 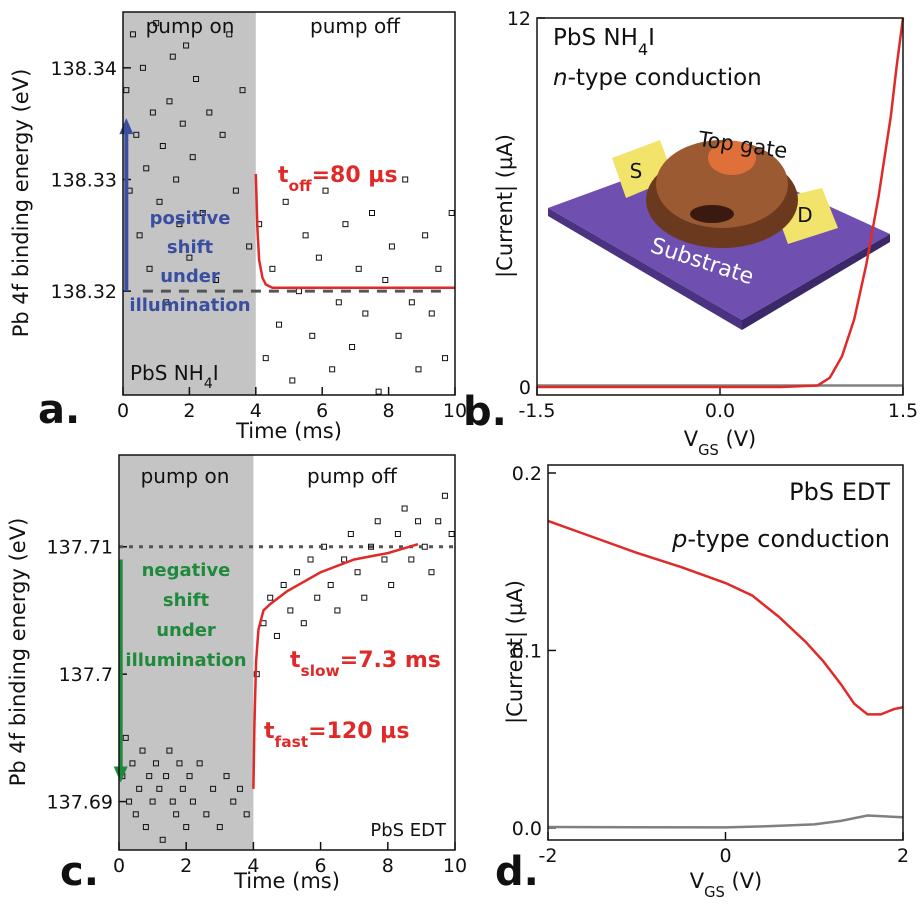 What do you see at coordinates (190, 218) in the screenshot?
I see `text-run: positive` at bounding box center [190, 218].